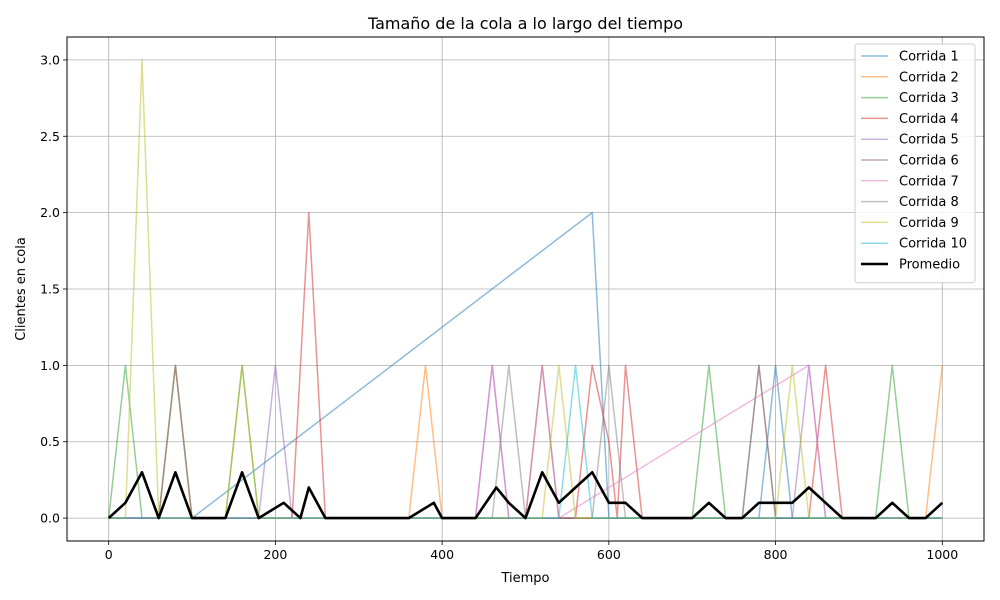  Describe the element at coordinates (50, 365) in the screenshot. I see `y-tick-label: 1.0` at that location.